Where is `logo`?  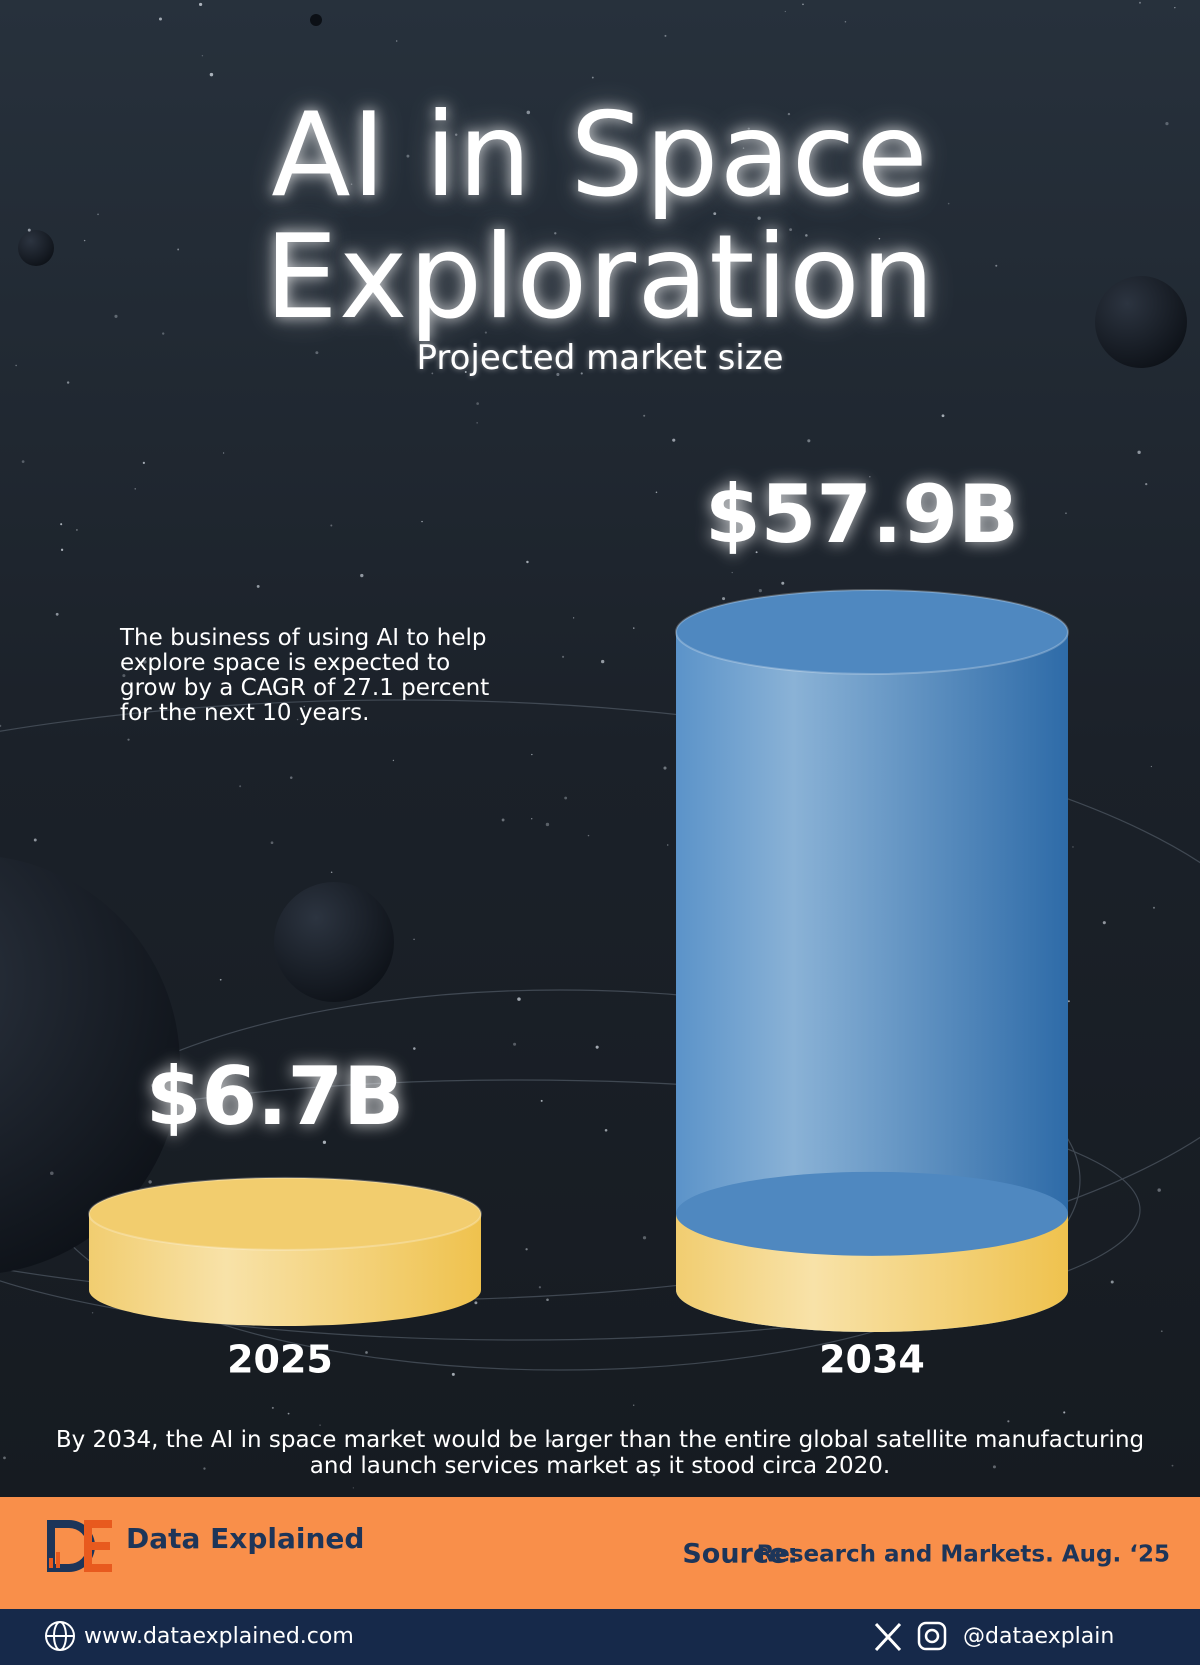
logo is located at coordinates (79, 1546).